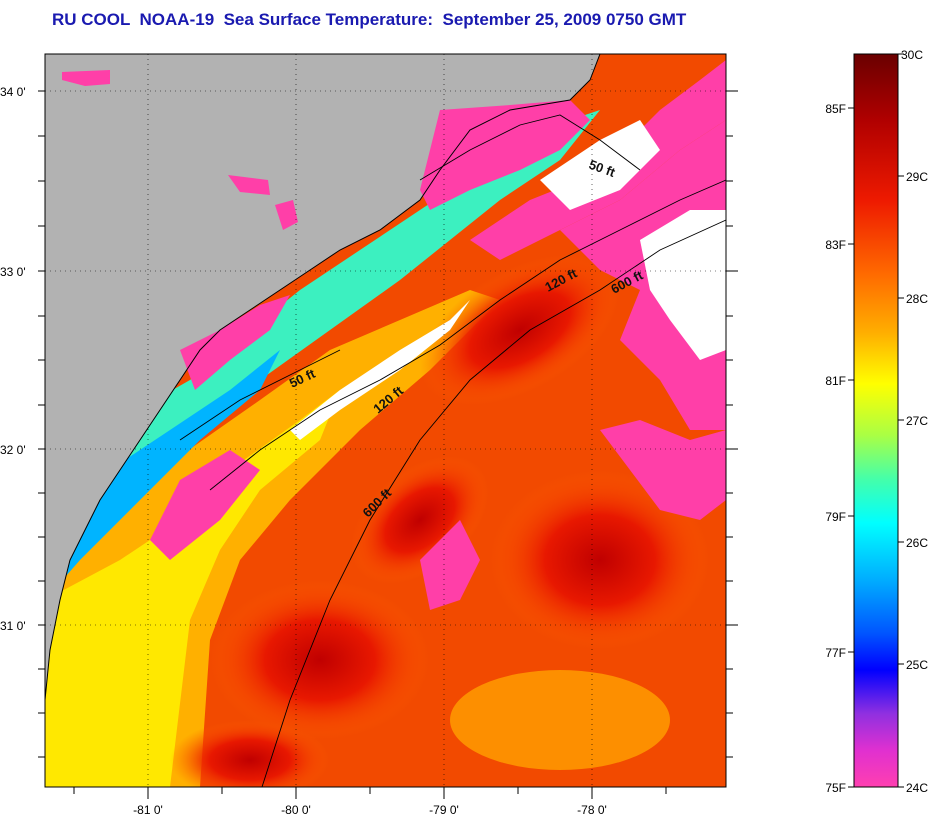 The height and width of the screenshot is (817, 936). Describe the element at coordinates (560, 720) in the screenshot. I see `warm-patch-south` at that location.